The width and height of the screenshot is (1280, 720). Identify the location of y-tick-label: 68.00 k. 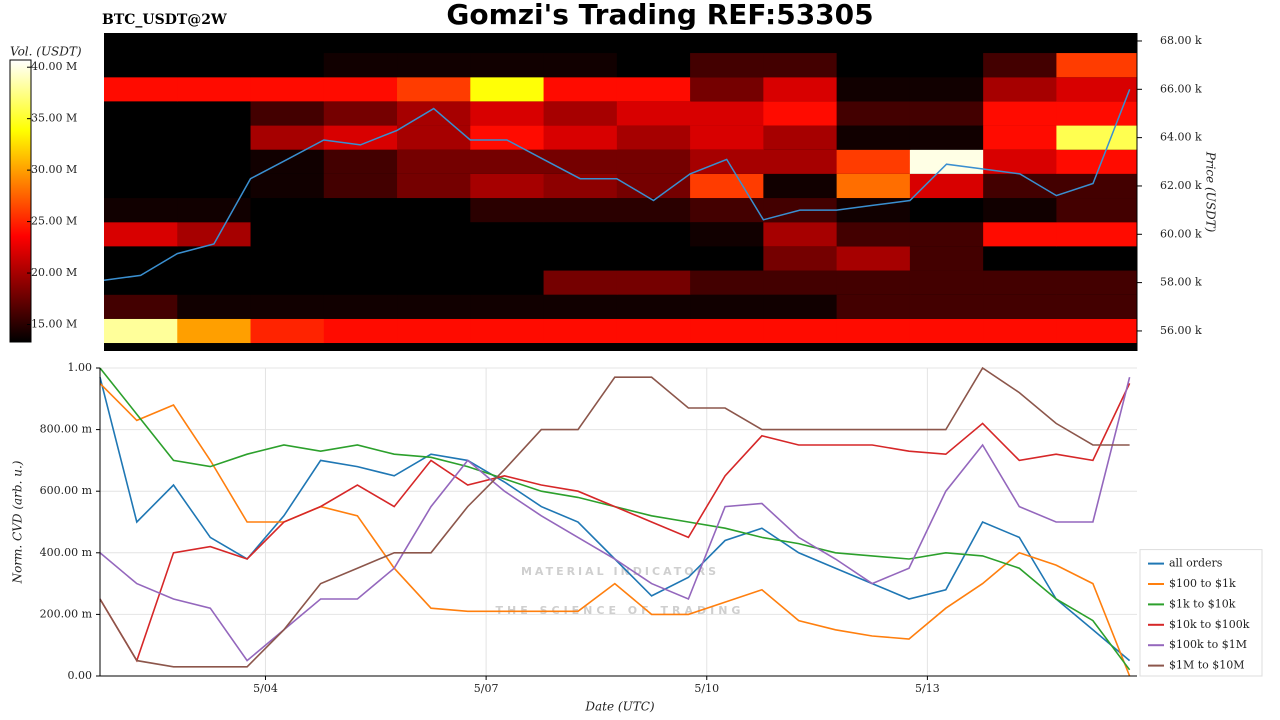
(1181, 40).